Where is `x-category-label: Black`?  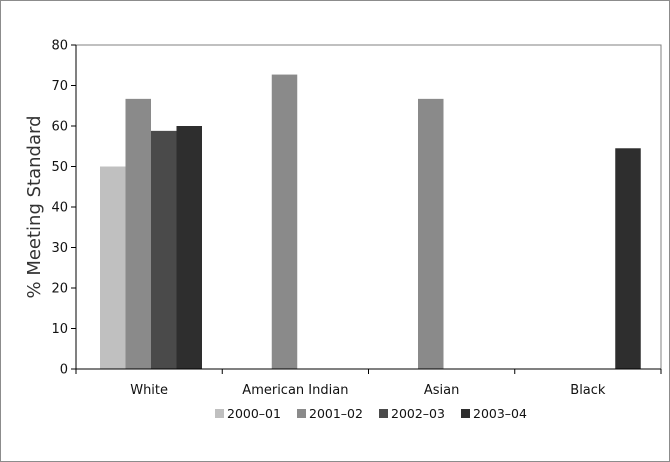
x-category-label: Black is located at coordinates (588, 390).